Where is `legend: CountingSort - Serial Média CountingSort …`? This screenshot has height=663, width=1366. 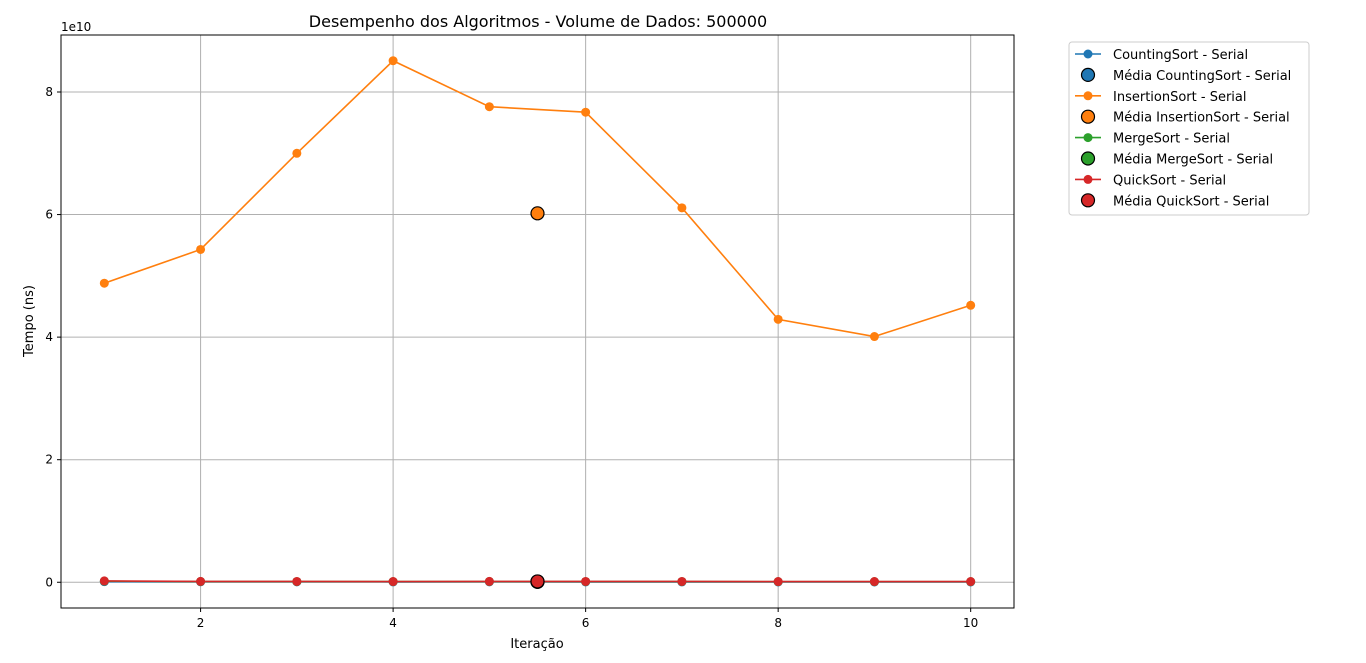
legend: CountingSort - Serial Média CountingSort … is located at coordinates (1189, 128).